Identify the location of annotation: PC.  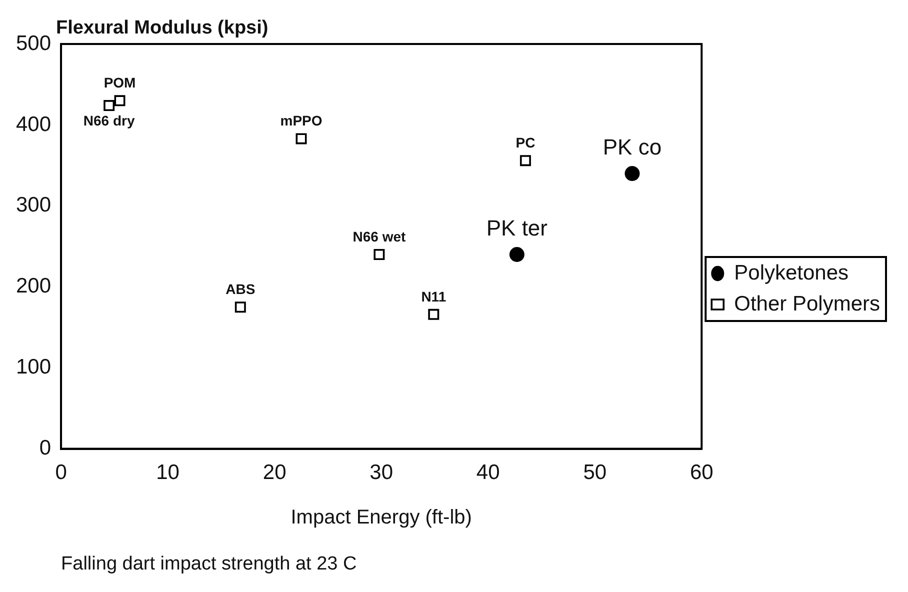
(526, 142).